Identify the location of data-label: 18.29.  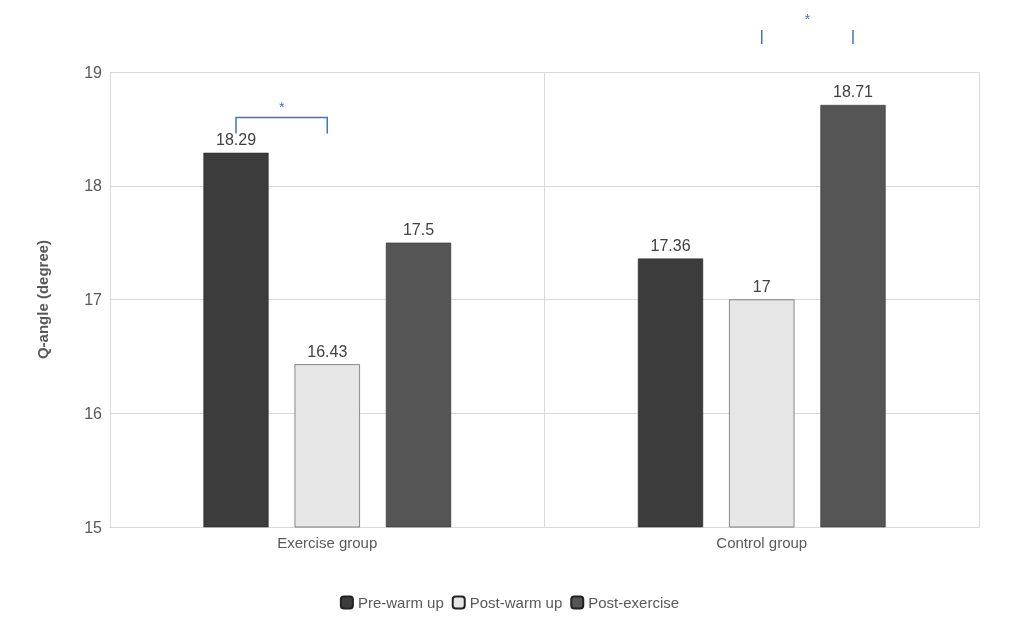
(236, 140).